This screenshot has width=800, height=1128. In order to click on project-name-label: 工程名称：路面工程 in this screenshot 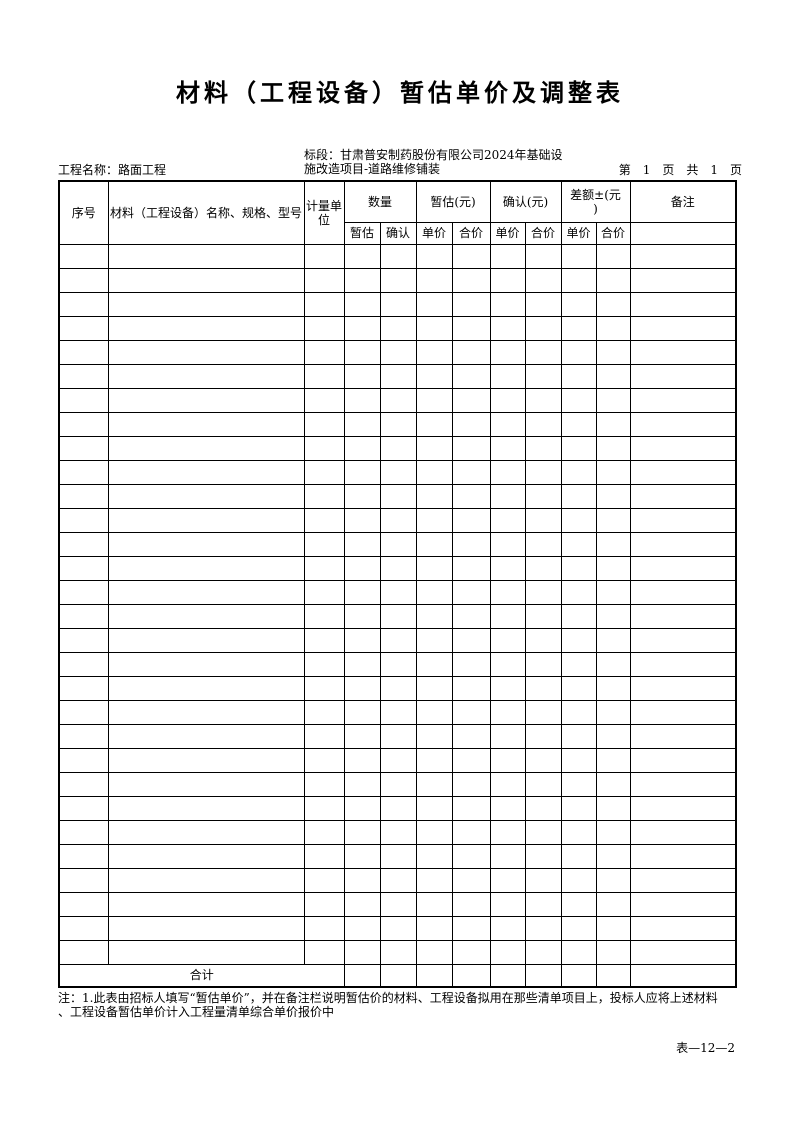, I will do `click(112, 170)`.